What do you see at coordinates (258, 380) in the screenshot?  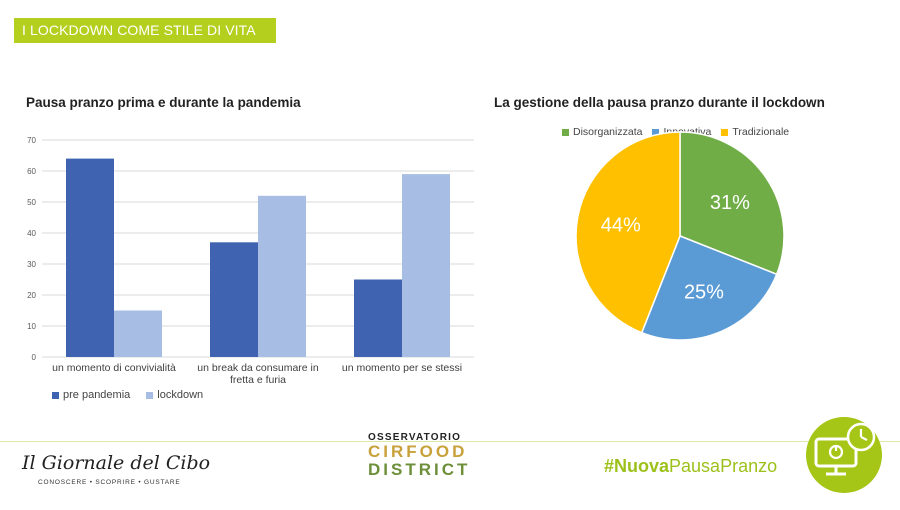 I see `x-tick-label: fretta e furia` at bounding box center [258, 380].